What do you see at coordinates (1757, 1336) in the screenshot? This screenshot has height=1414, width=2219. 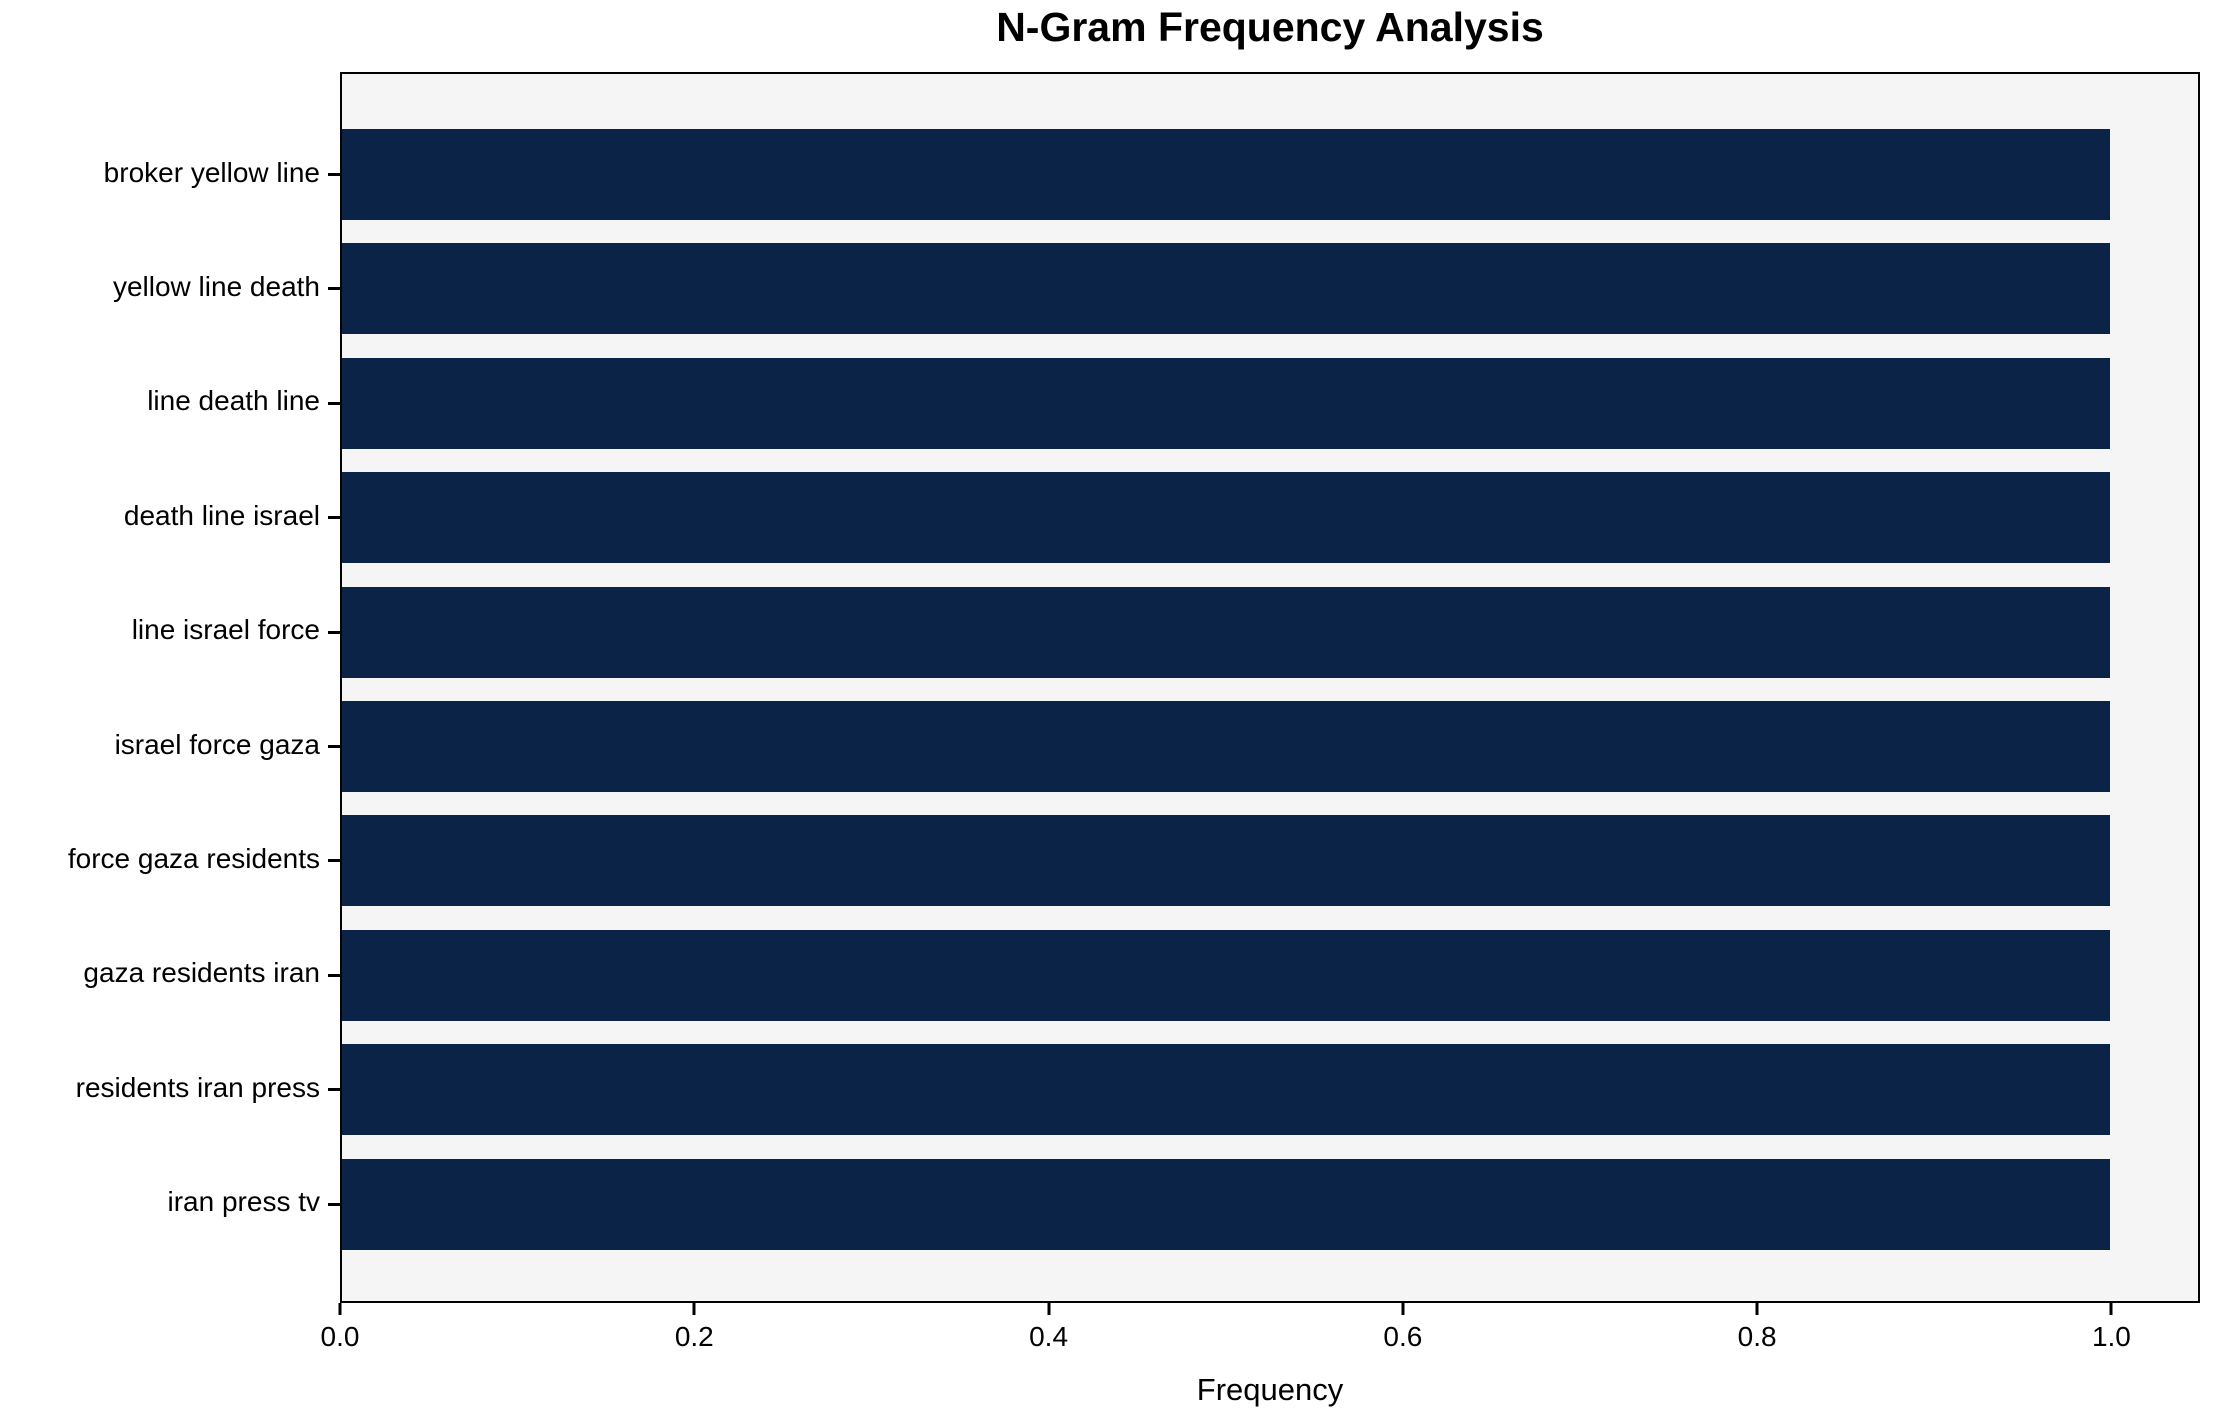 I see `x-tick-label: 0.8` at bounding box center [1757, 1336].